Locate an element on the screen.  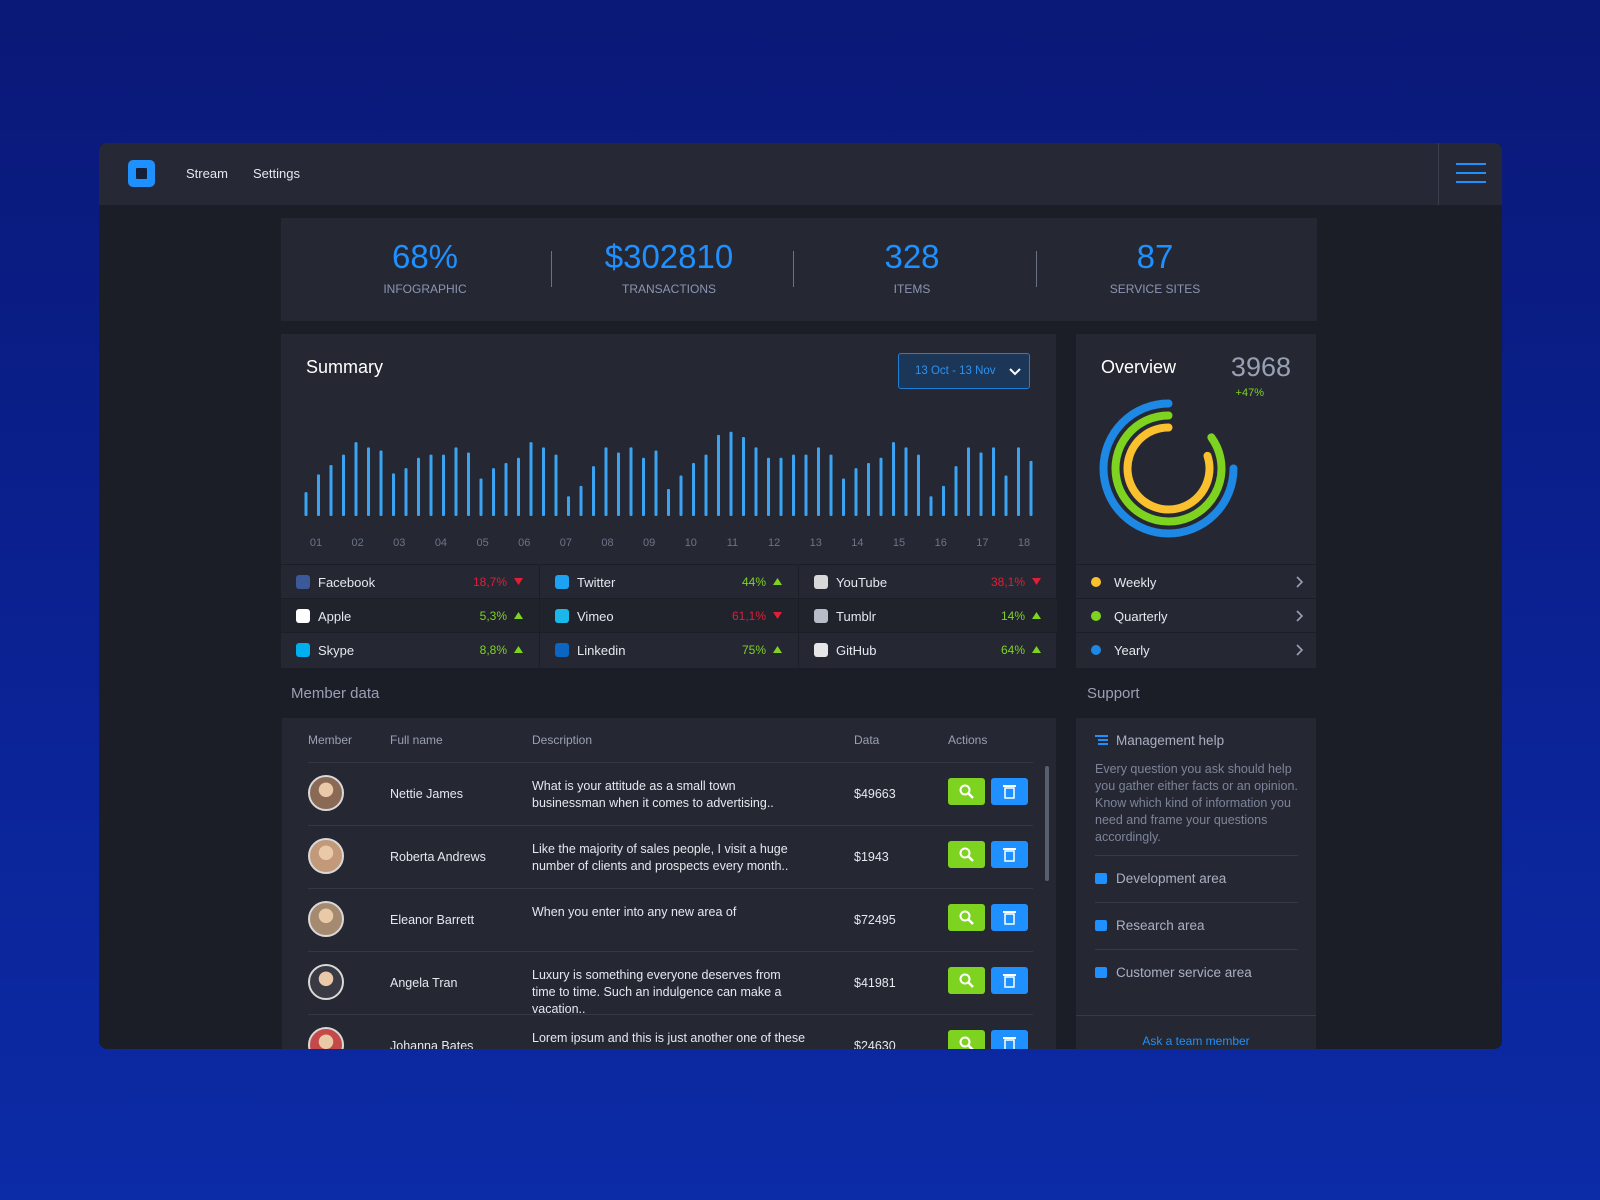
section-title: Support is located at coordinates (1113, 693).